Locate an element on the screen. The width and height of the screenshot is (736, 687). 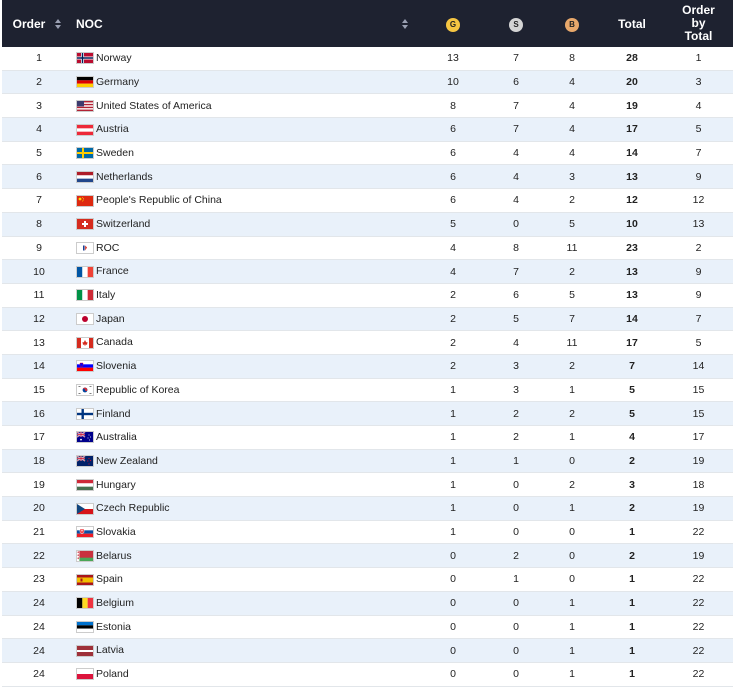
table-row: 24 Latvia 0 0 1 1 22 is located at coordinates (367, 650).